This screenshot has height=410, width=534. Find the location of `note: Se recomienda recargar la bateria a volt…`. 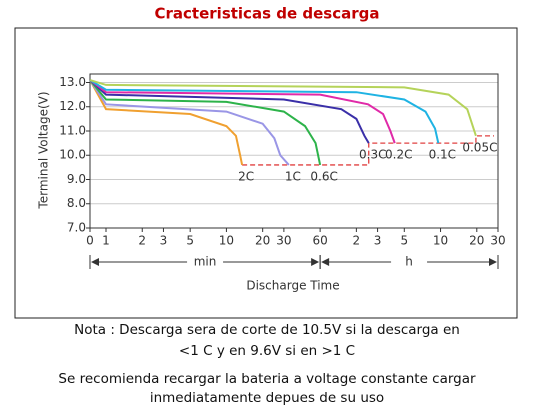

note: Se recomienda recargar la bateria a volt… is located at coordinates (267, 379).